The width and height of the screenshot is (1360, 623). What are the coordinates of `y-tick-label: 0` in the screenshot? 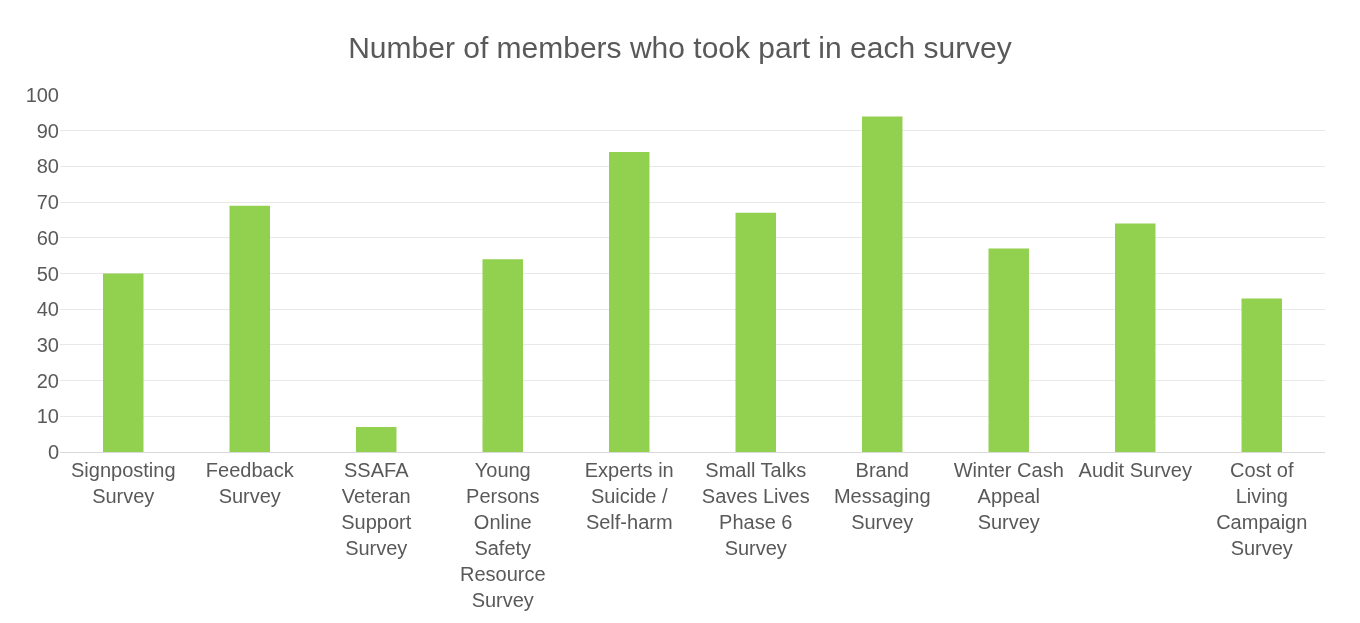 It's located at (53, 452).